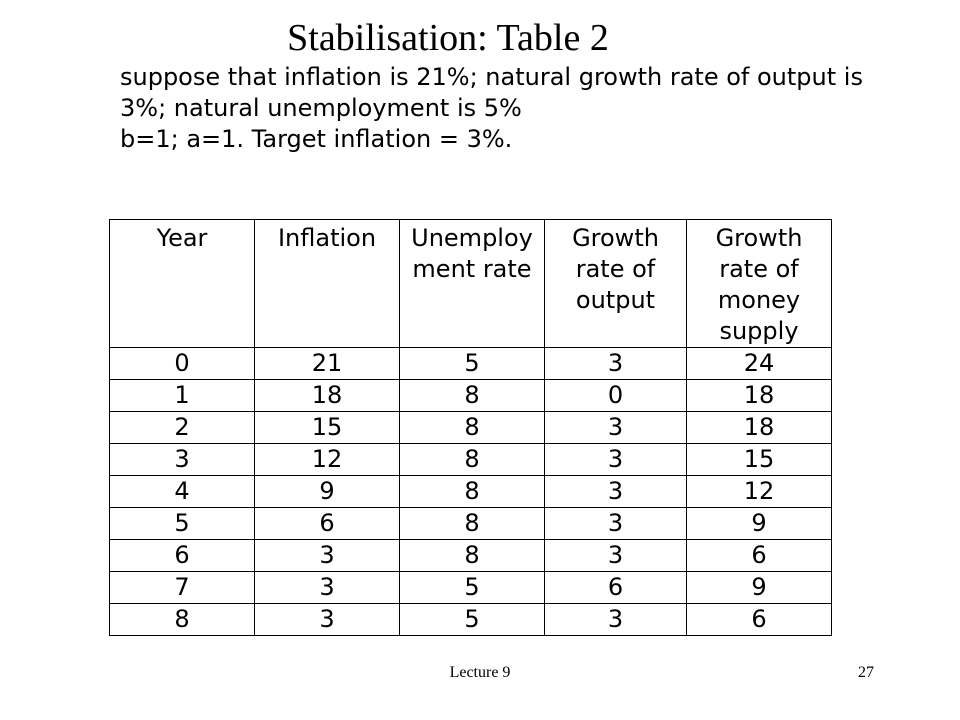 This screenshot has width=960, height=720. Describe the element at coordinates (316, 139) in the screenshot. I see `intro-line-3: b=1; a=1. Target inflation = 3%.` at that location.